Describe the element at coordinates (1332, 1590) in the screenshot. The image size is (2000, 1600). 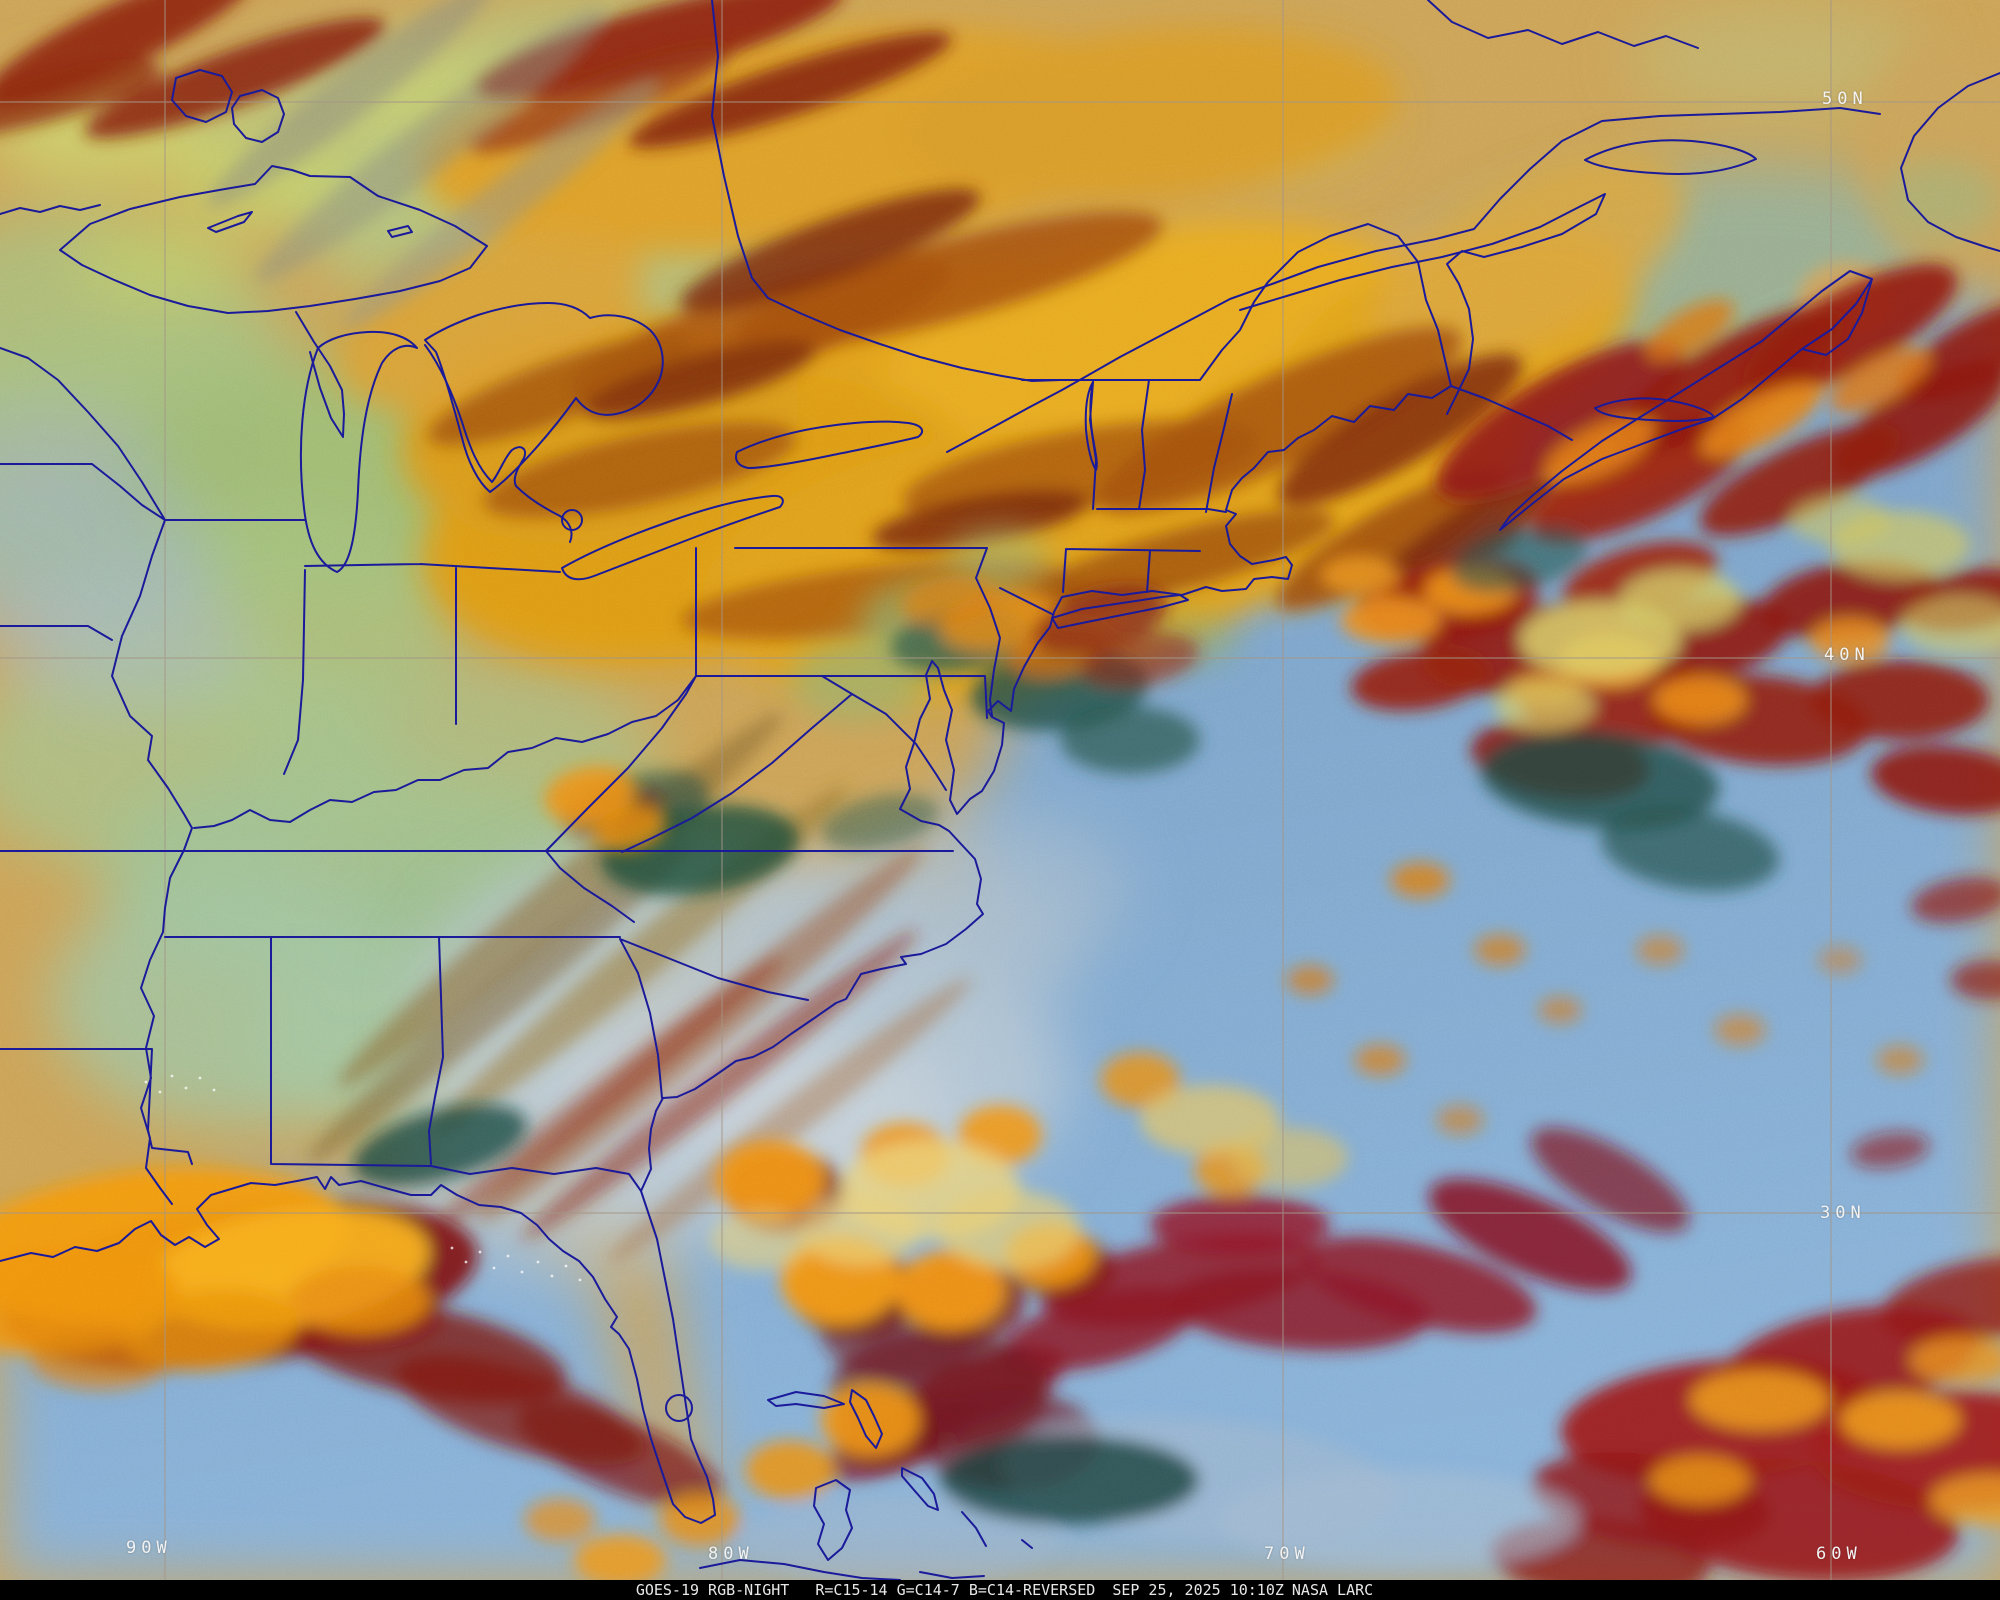
I see `footer-credit: NASA LARC` at that location.